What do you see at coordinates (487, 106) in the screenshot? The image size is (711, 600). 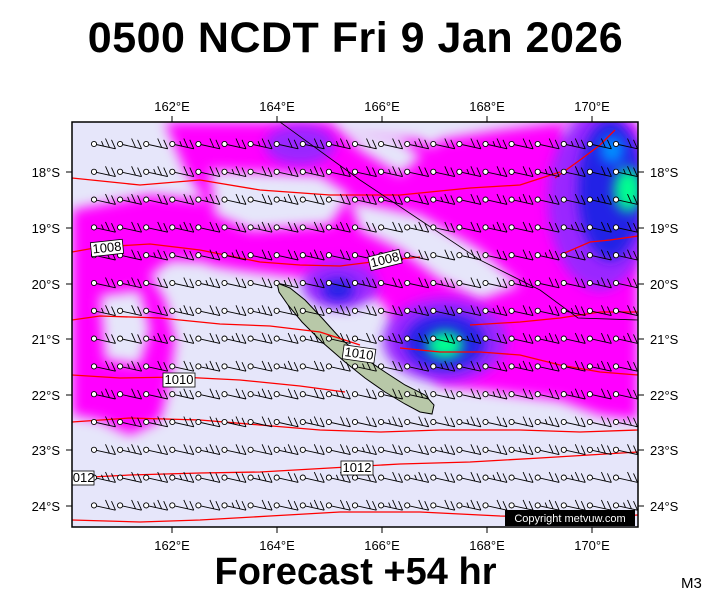 I see `lon-label-top-168: 168°E` at bounding box center [487, 106].